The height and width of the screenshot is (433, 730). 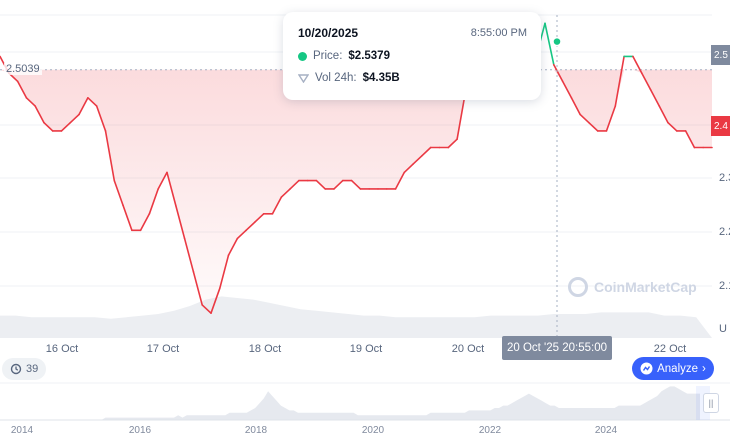 What do you see at coordinates (22, 429) in the screenshot?
I see `navigator-year-2014: 2014` at bounding box center [22, 429].